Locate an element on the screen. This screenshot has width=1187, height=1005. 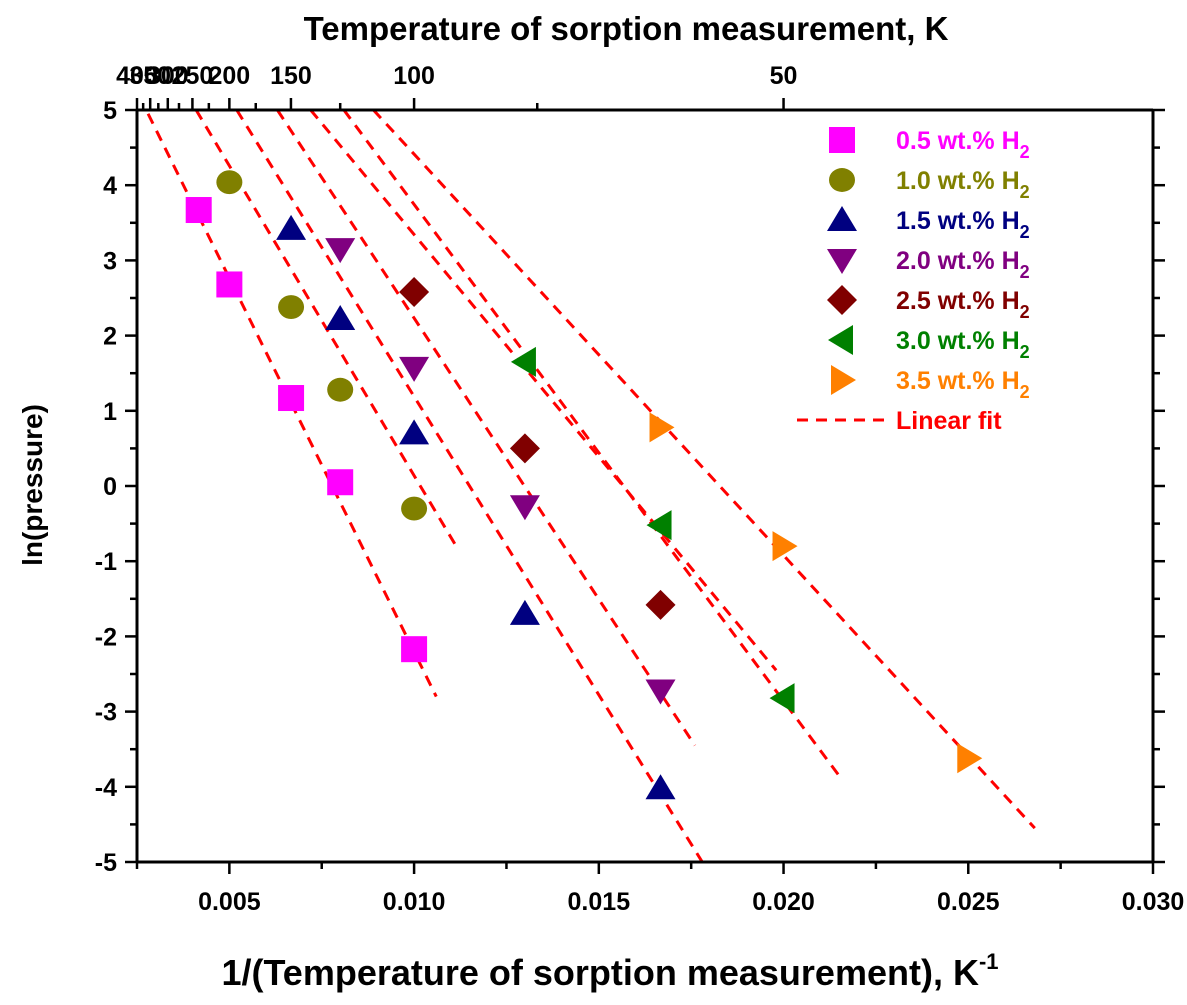
x-tick-label: 0.025 is located at coordinates (968, 902).